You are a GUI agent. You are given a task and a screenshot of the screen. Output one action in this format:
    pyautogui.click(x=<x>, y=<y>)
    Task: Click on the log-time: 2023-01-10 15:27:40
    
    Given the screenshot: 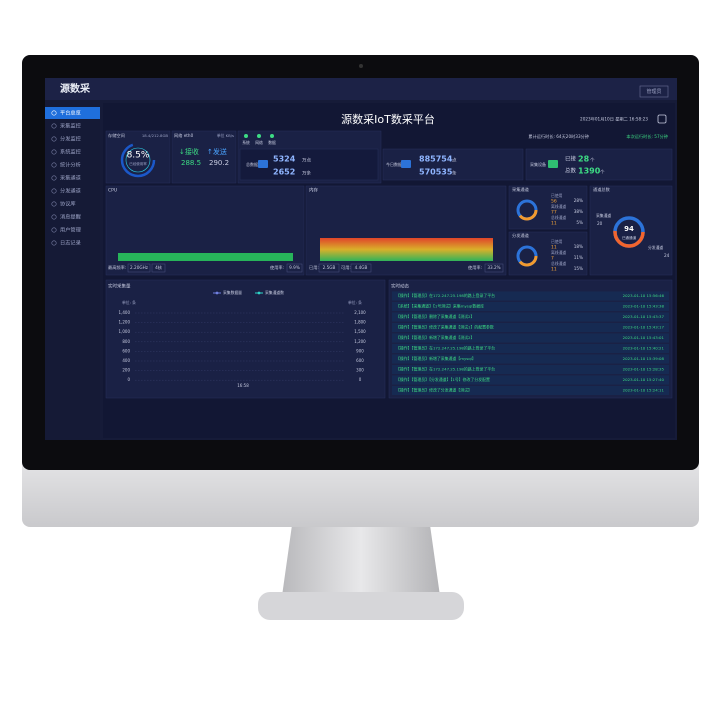 What is the action you would take?
    pyautogui.click(x=644, y=379)
    